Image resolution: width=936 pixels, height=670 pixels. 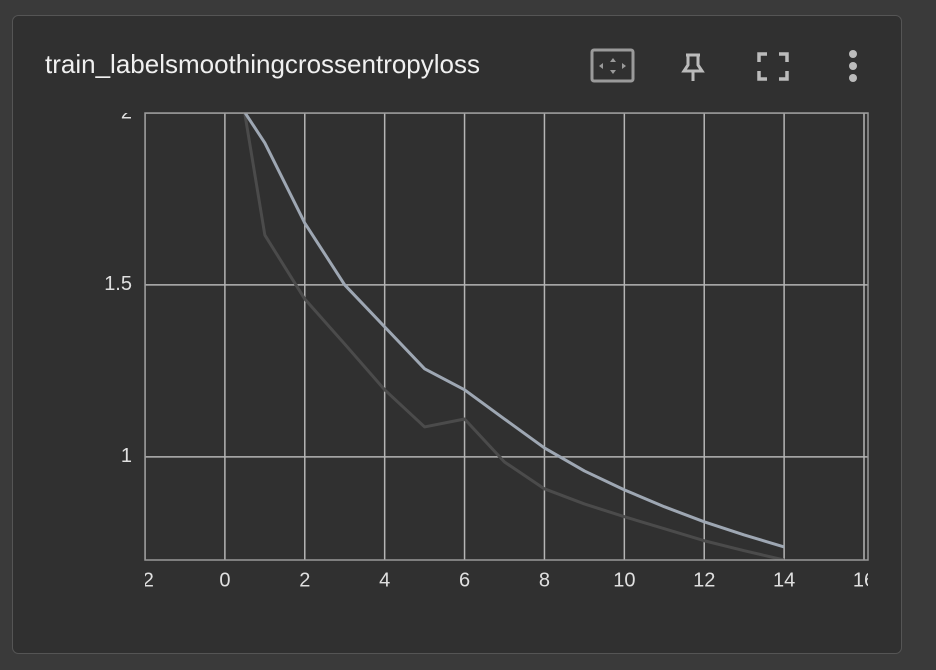 What do you see at coordinates (544, 580) in the screenshot?
I see `x-tick-label: 8` at bounding box center [544, 580].